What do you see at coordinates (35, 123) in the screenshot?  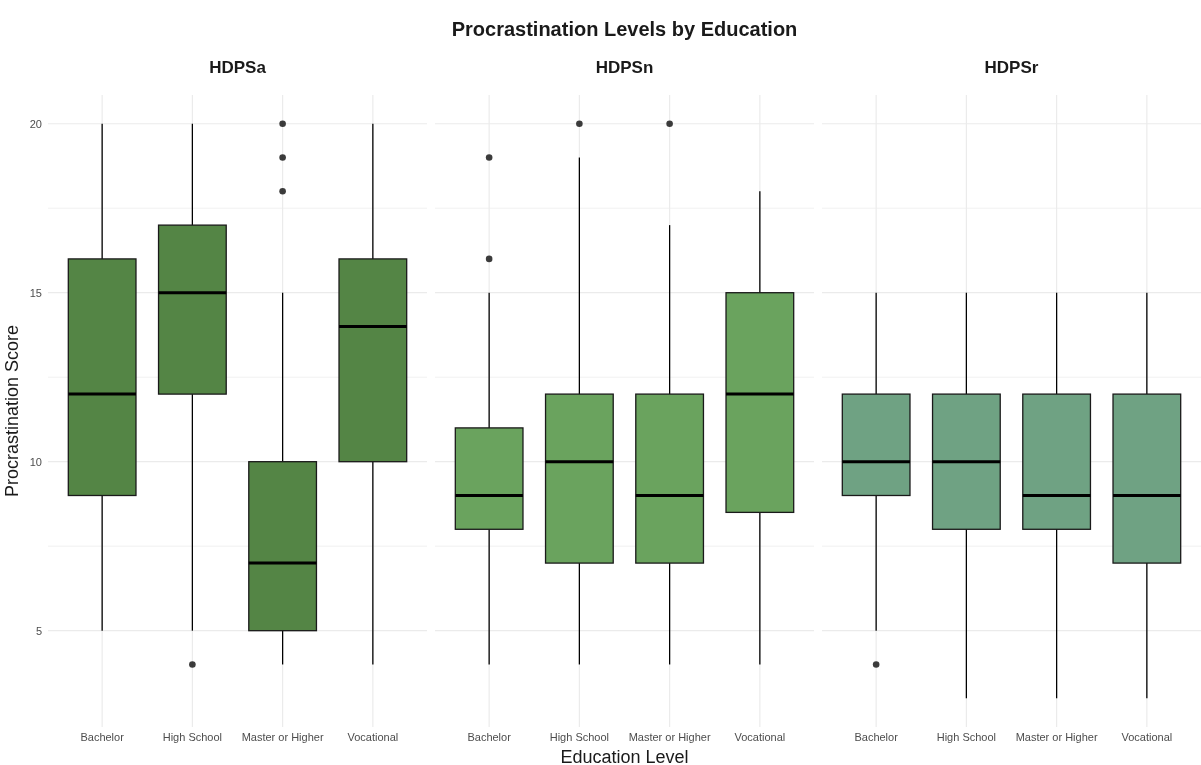 I see `y-tick-label: 20` at bounding box center [35, 123].